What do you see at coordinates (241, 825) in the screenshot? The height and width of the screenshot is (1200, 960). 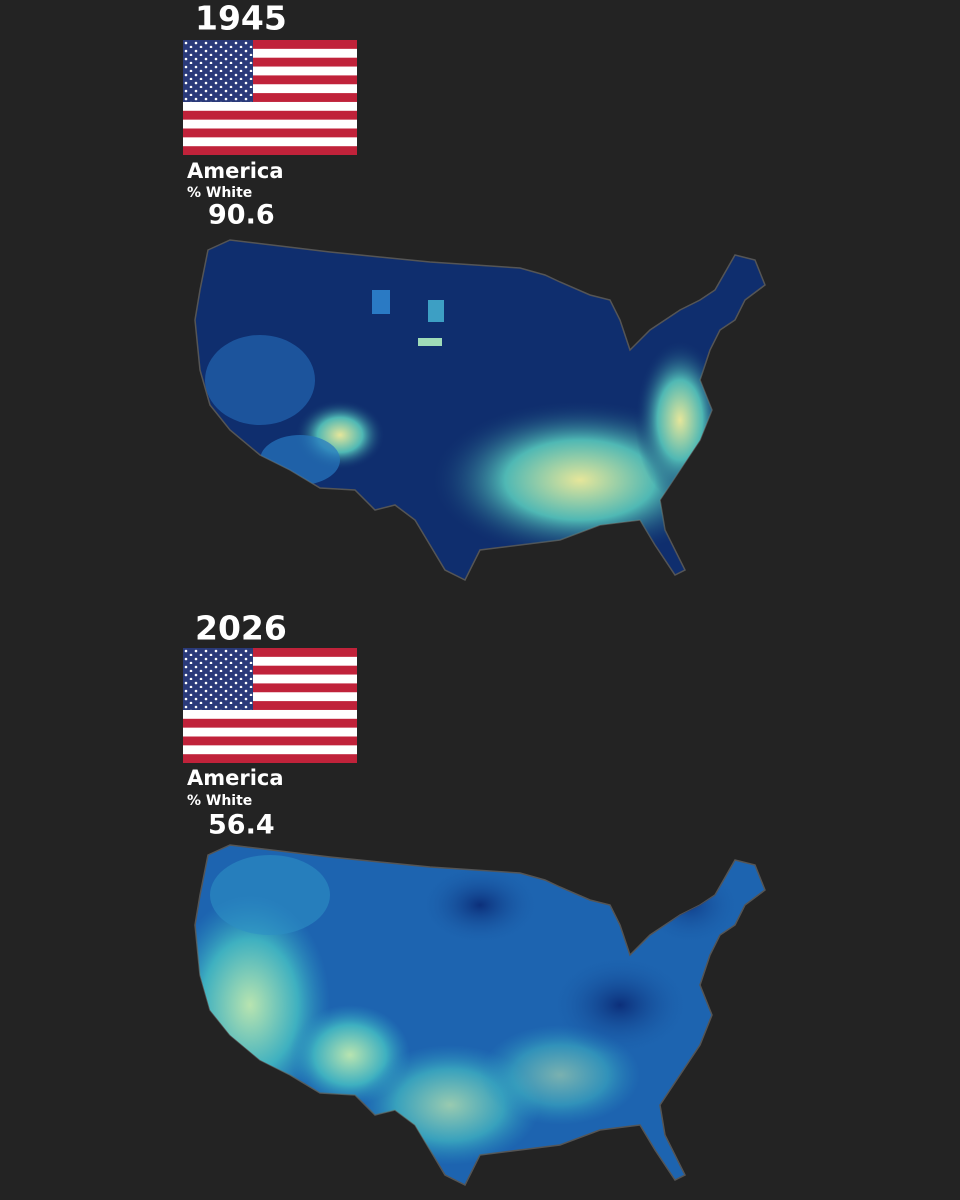 I see `value: 56.4` at bounding box center [241, 825].